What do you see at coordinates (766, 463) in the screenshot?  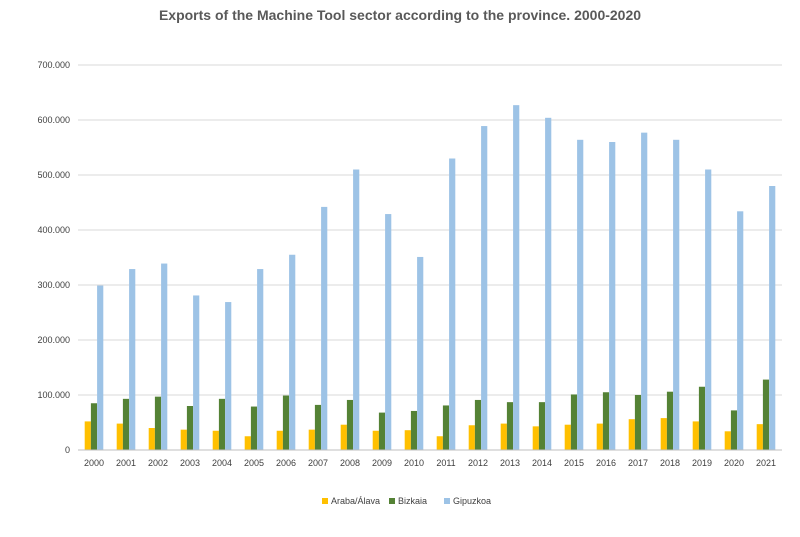 I see `x-tick-label: 2021` at bounding box center [766, 463].